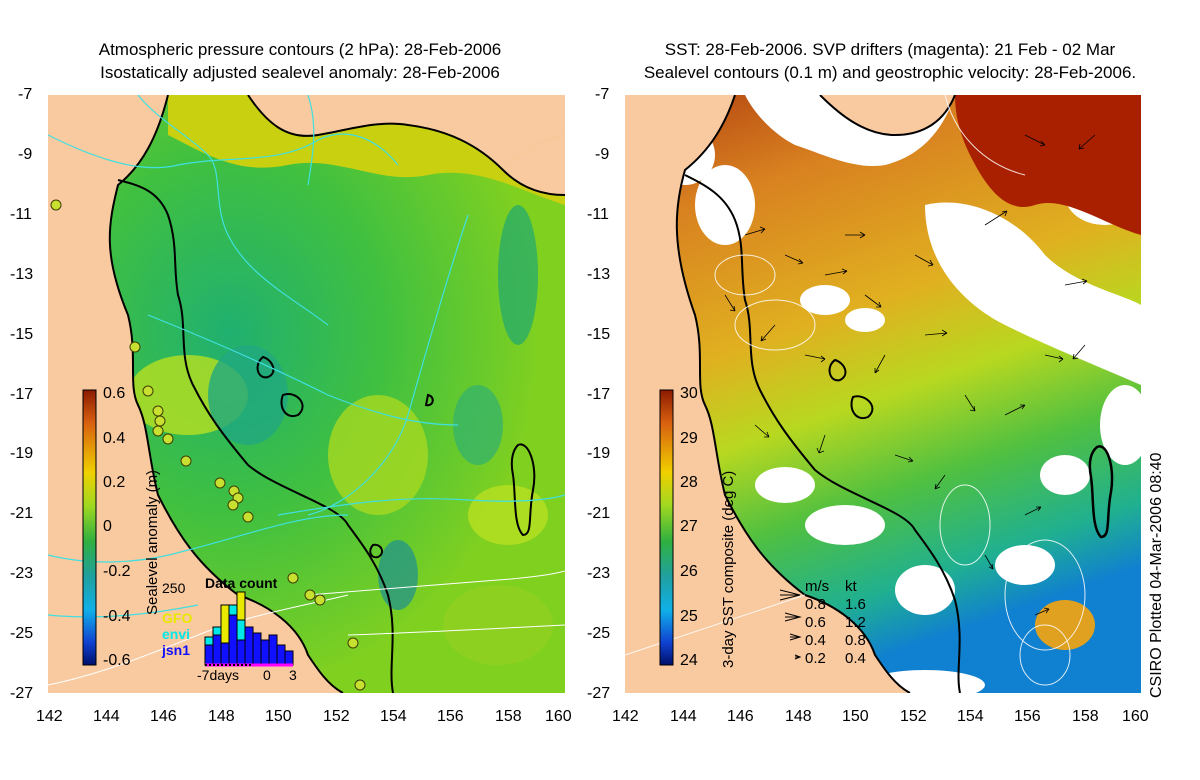  What do you see at coordinates (117, 571) in the screenshot?
I see `left-colorbar-tick: -0.2` at bounding box center [117, 571].